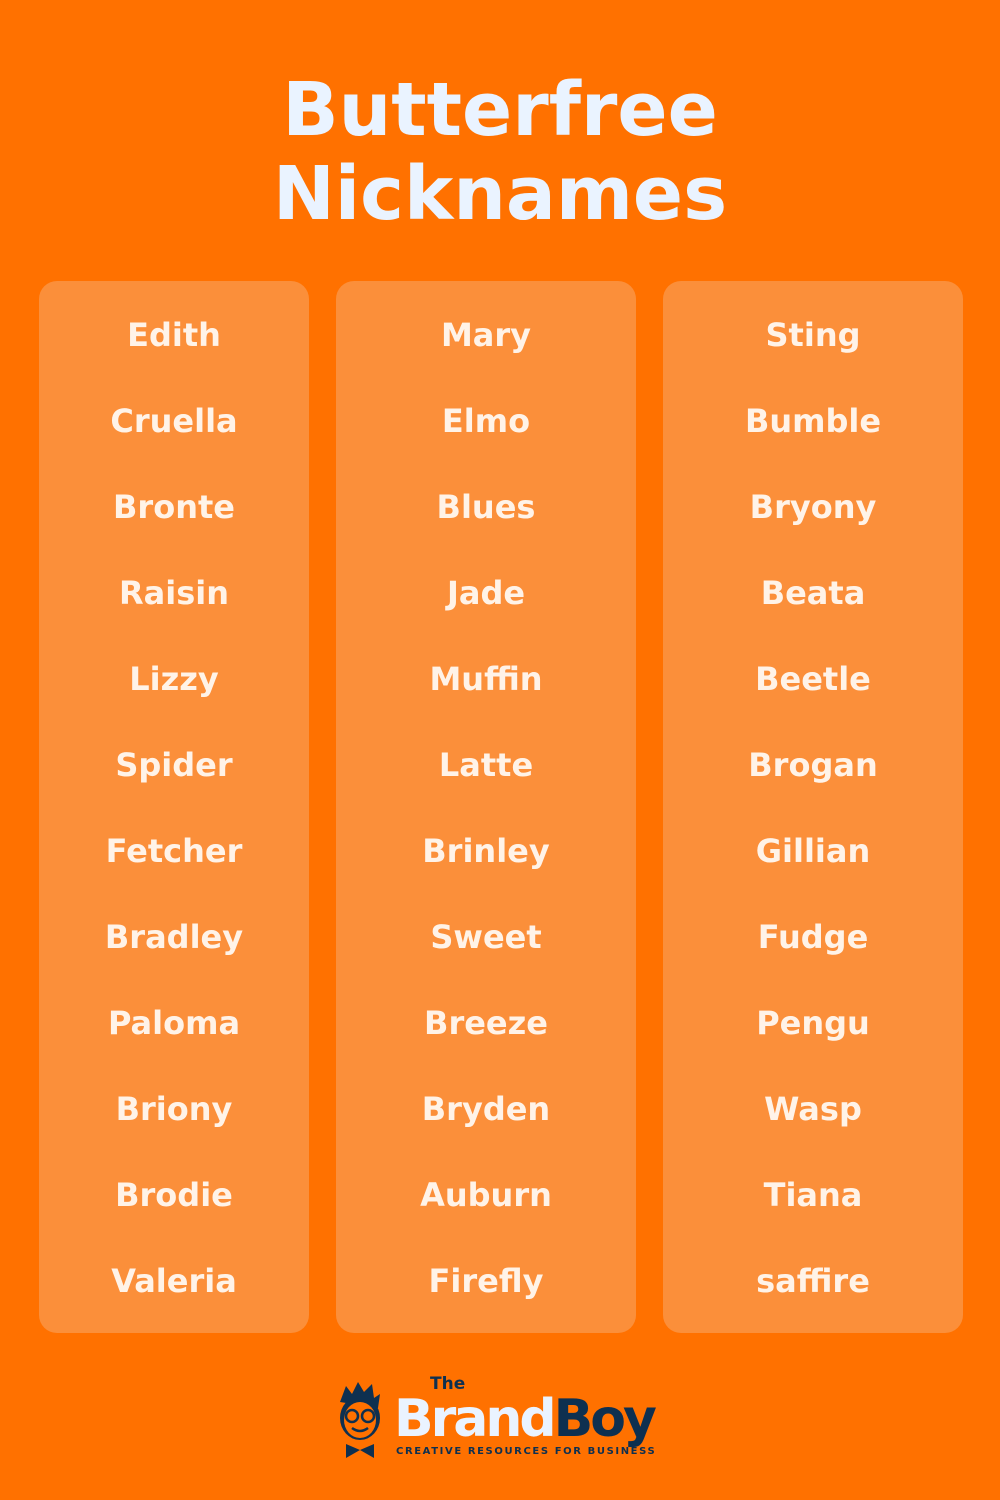 Image resolution: width=1000 pixels, height=1500 pixels. Describe the element at coordinates (174, 851) in the screenshot. I see `nickname-item: Fetcher` at that location.